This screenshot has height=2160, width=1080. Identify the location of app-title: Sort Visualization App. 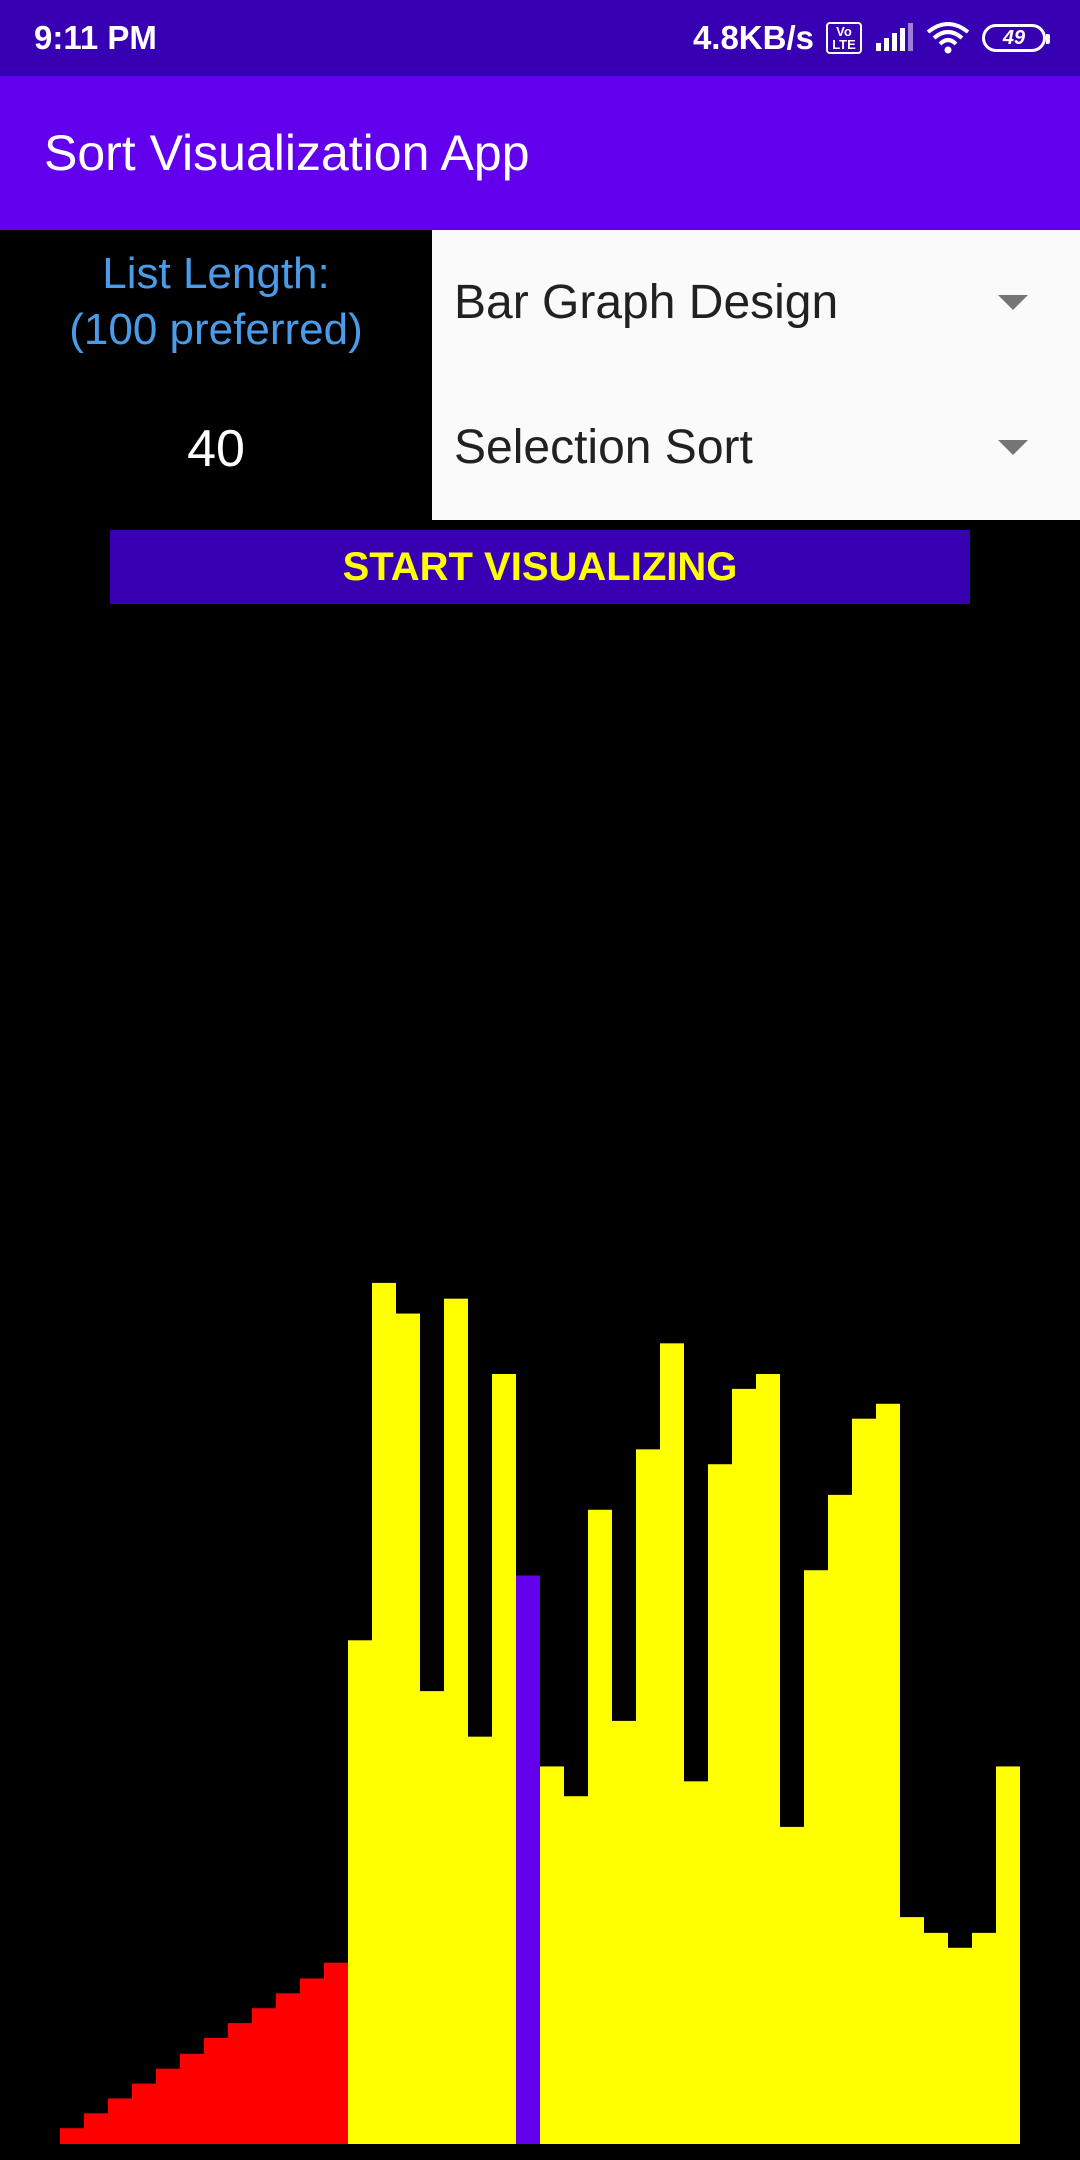
(287, 153).